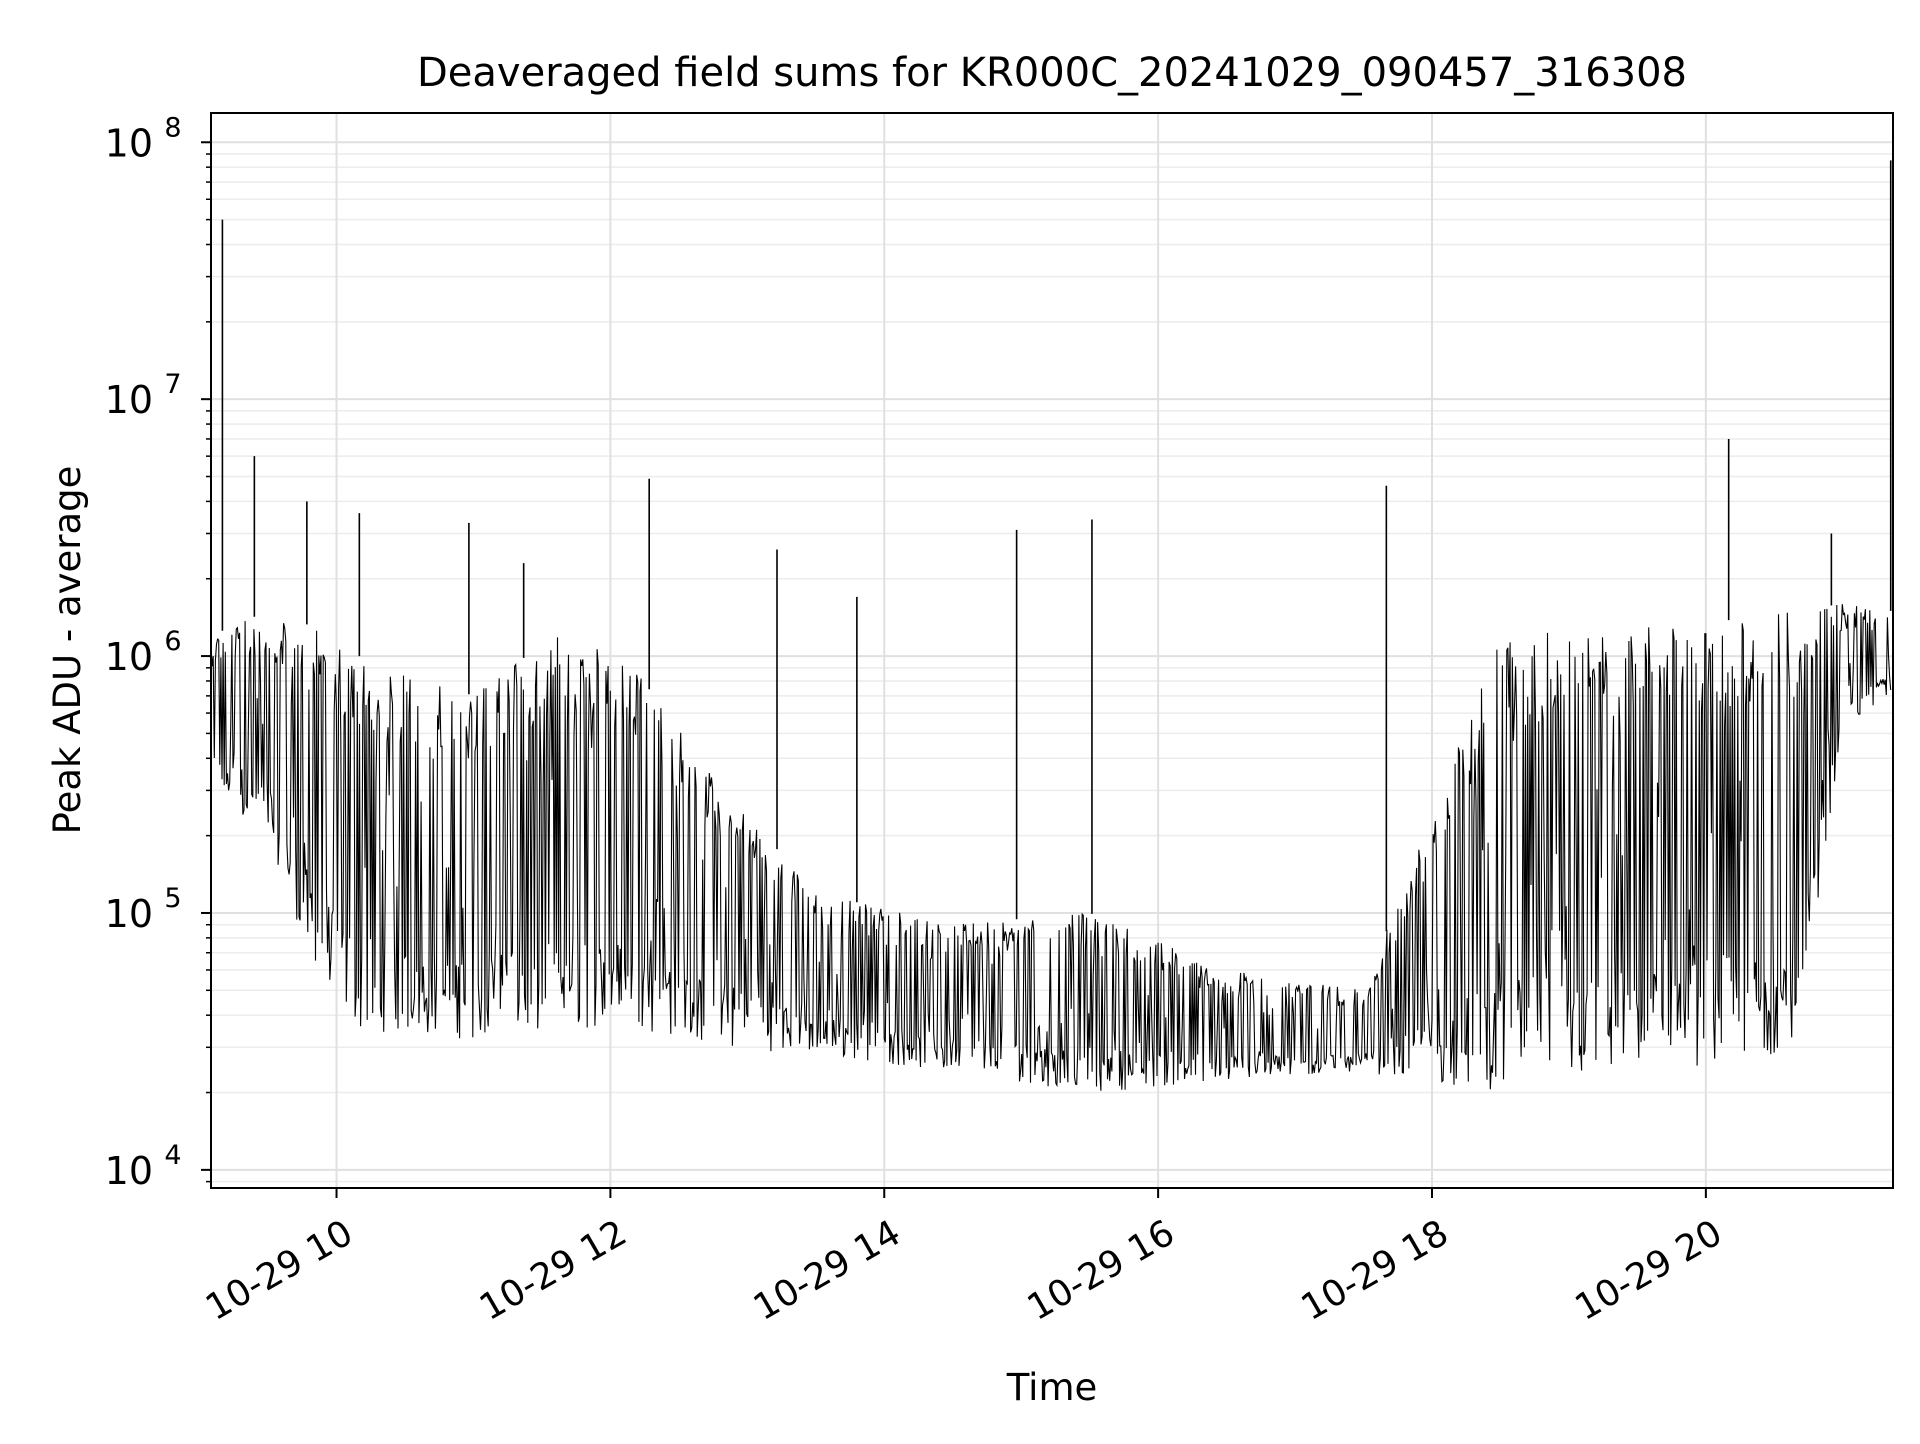  I want to click on x-tick-label: 10-29 16, so click(1101, 1270).